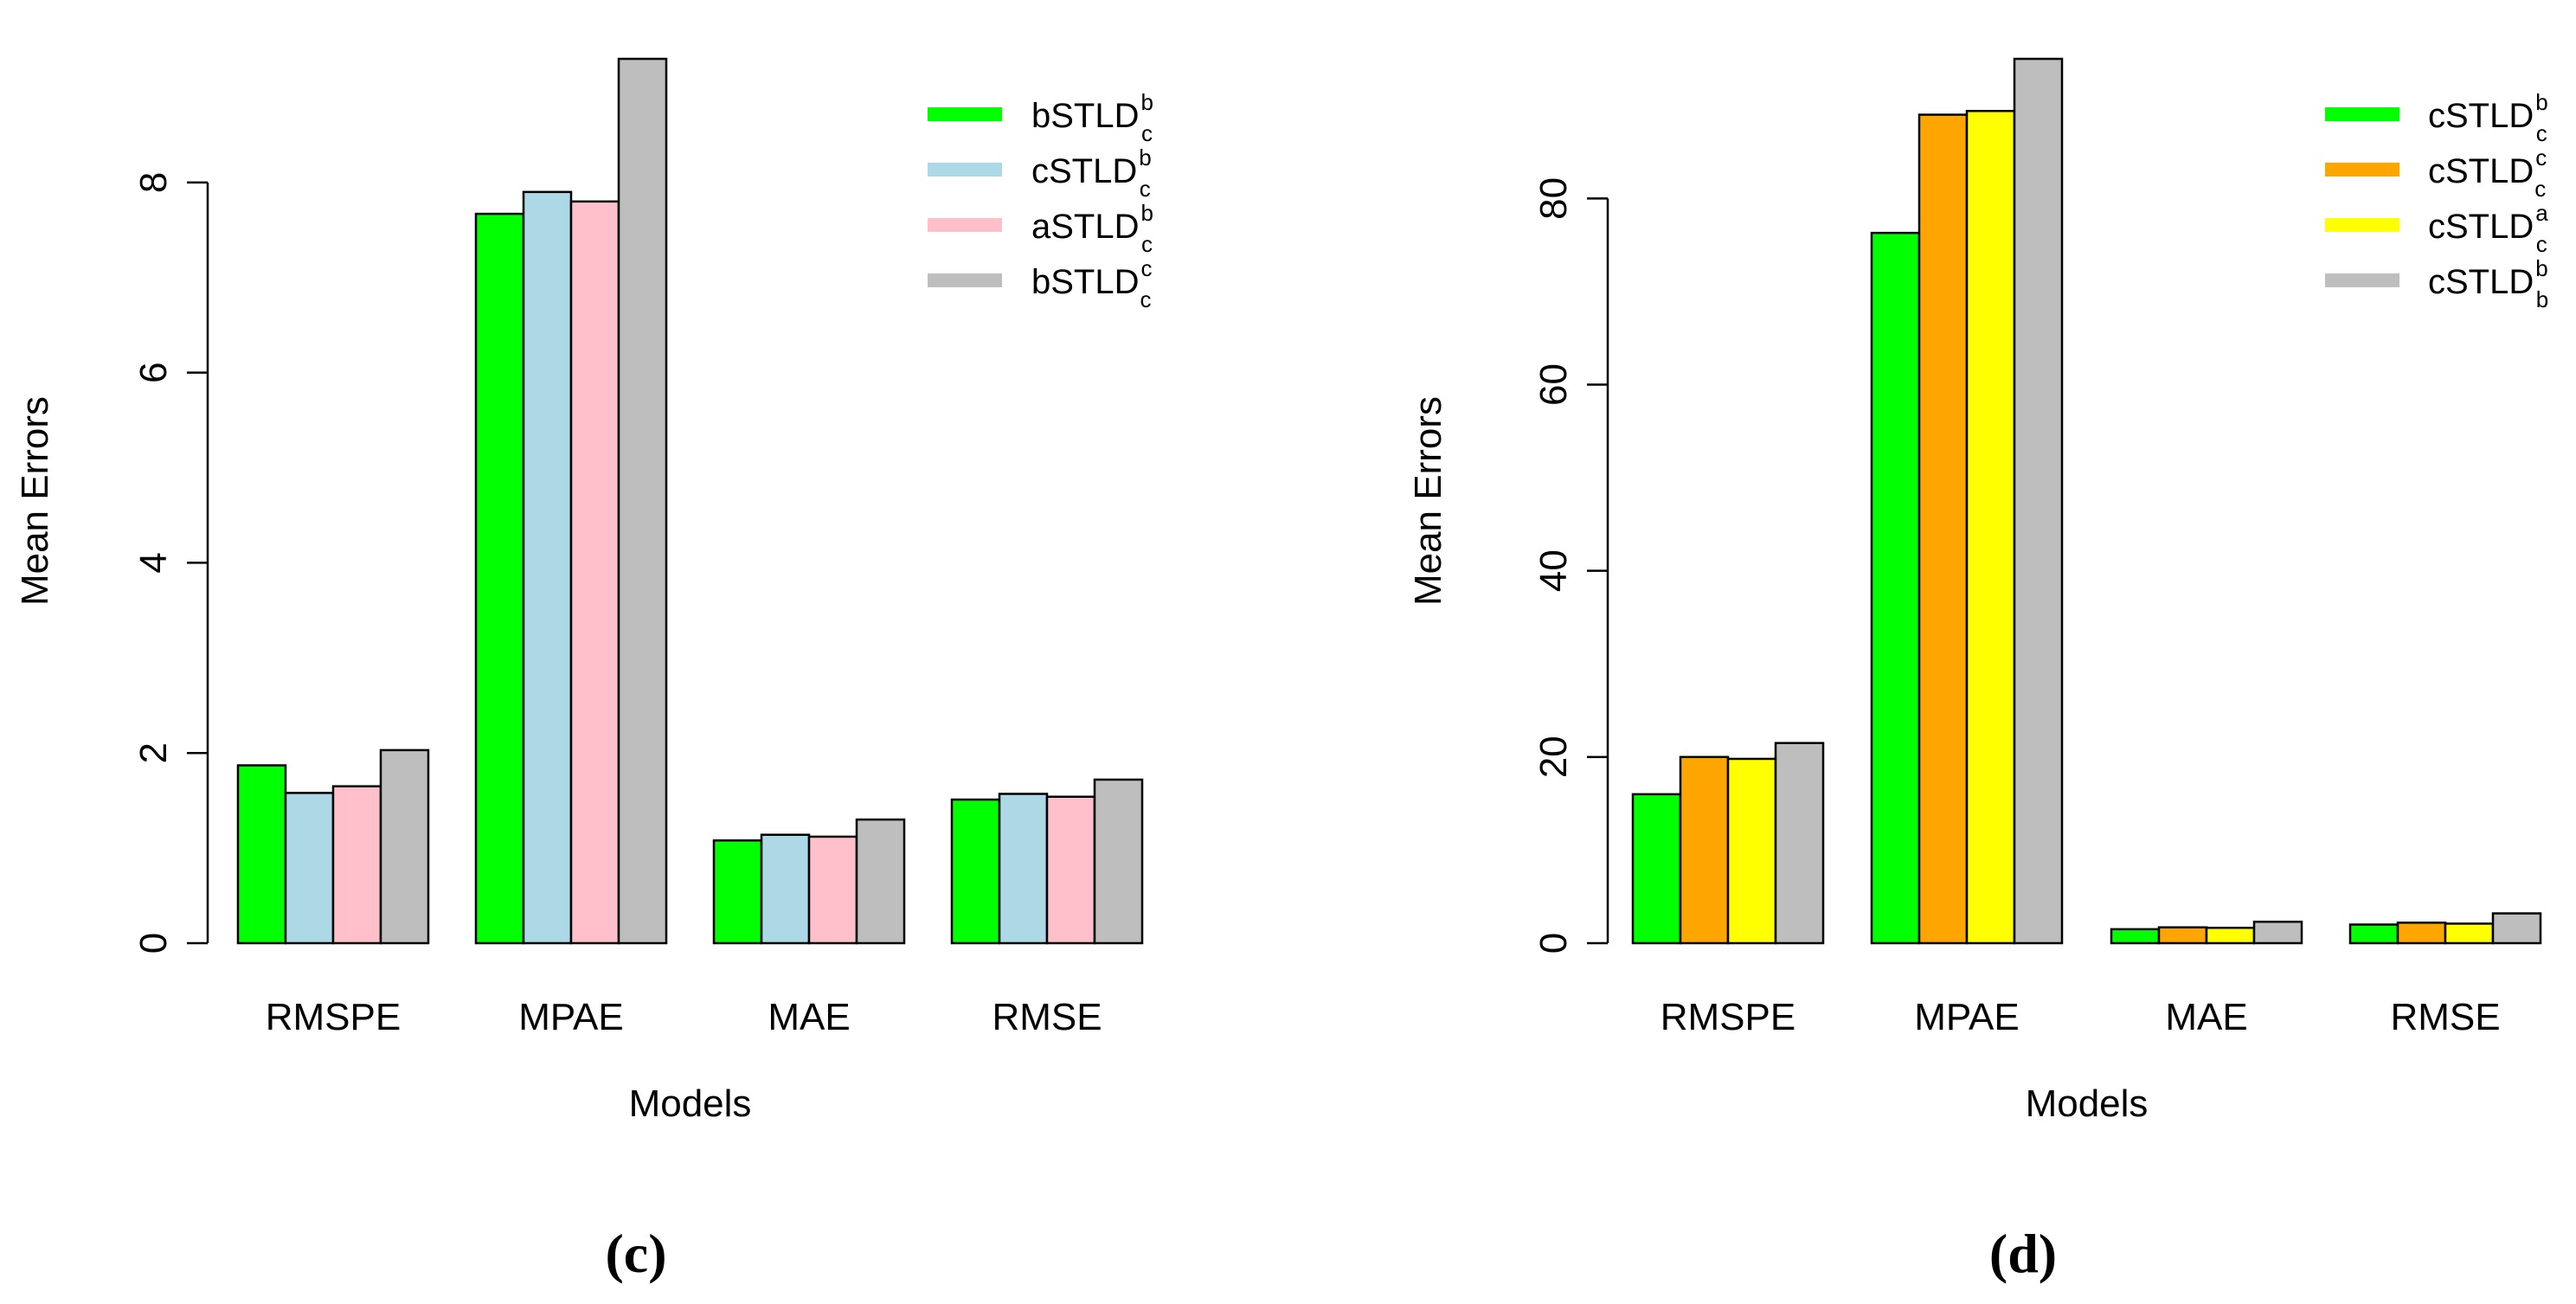 This screenshot has height=1304, width=2576. I want to click on y-tick-label-d-4: 80, so click(1553, 199).